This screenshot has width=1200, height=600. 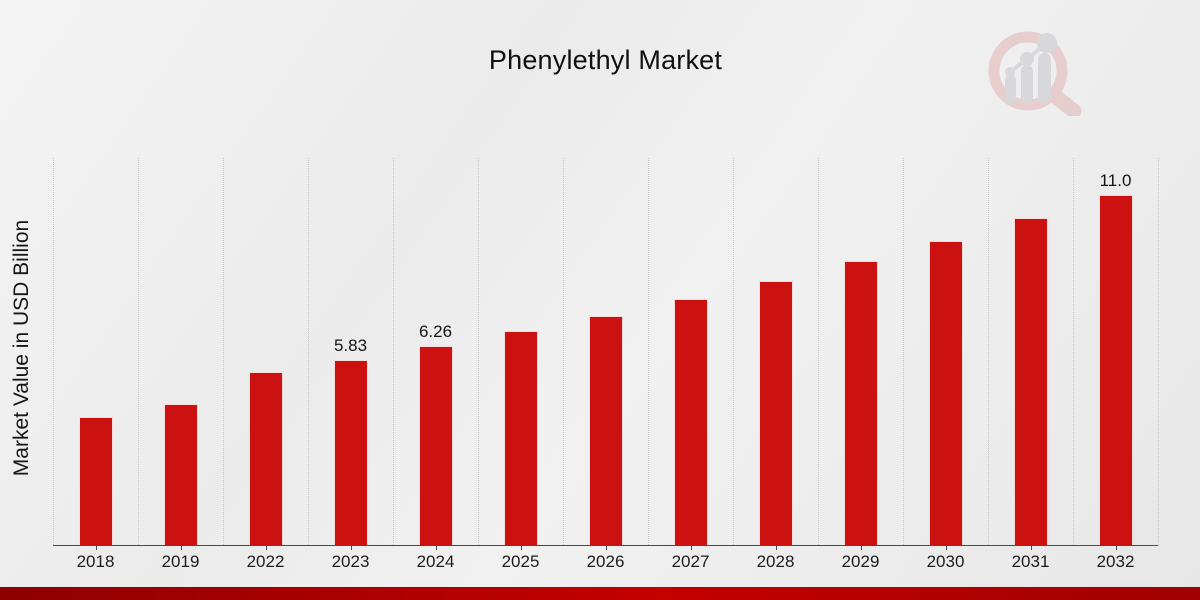 I want to click on category-slot-2018: 2018, so click(x=95, y=364).